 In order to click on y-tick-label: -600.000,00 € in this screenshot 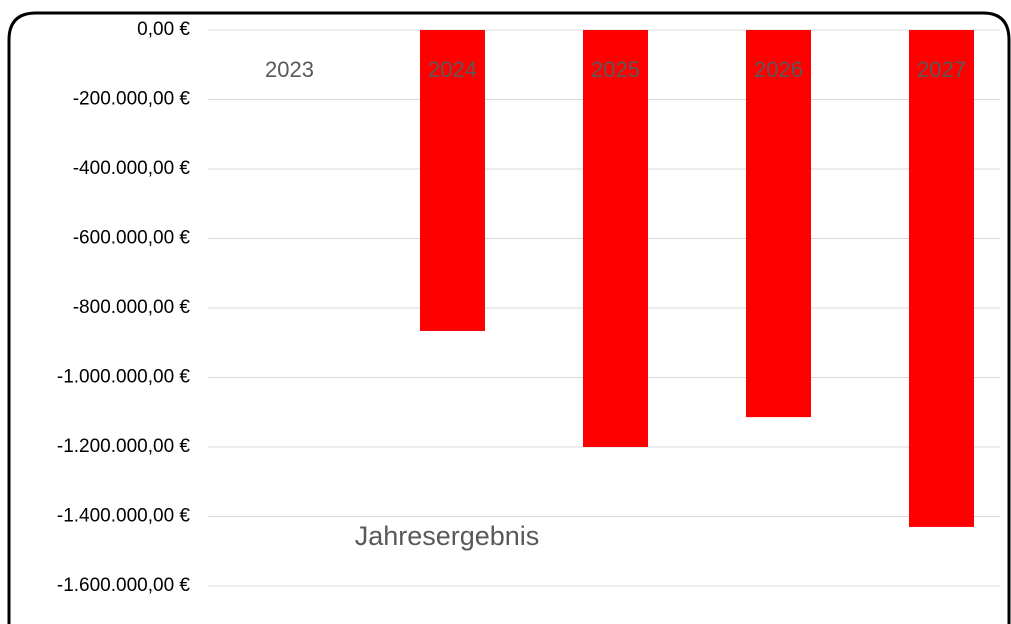, I will do `click(132, 238)`.